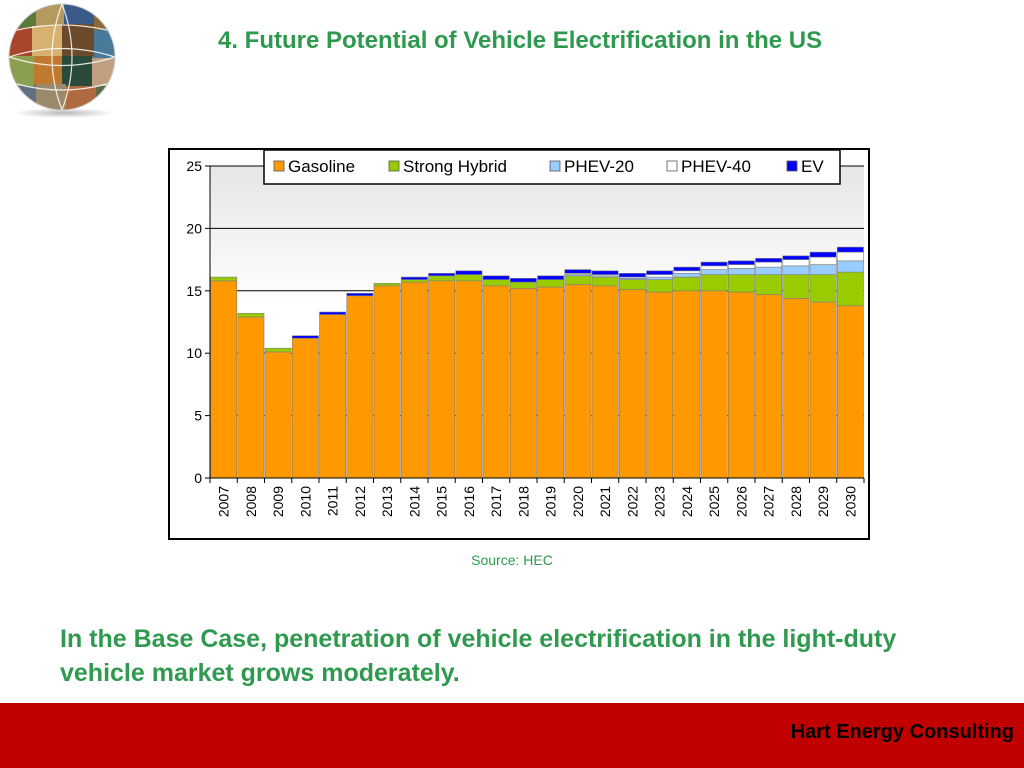 The image size is (1024, 768). Describe the element at coordinates (714, 501) in the screenshot. I see `x-tick-label: 2025` at that location.